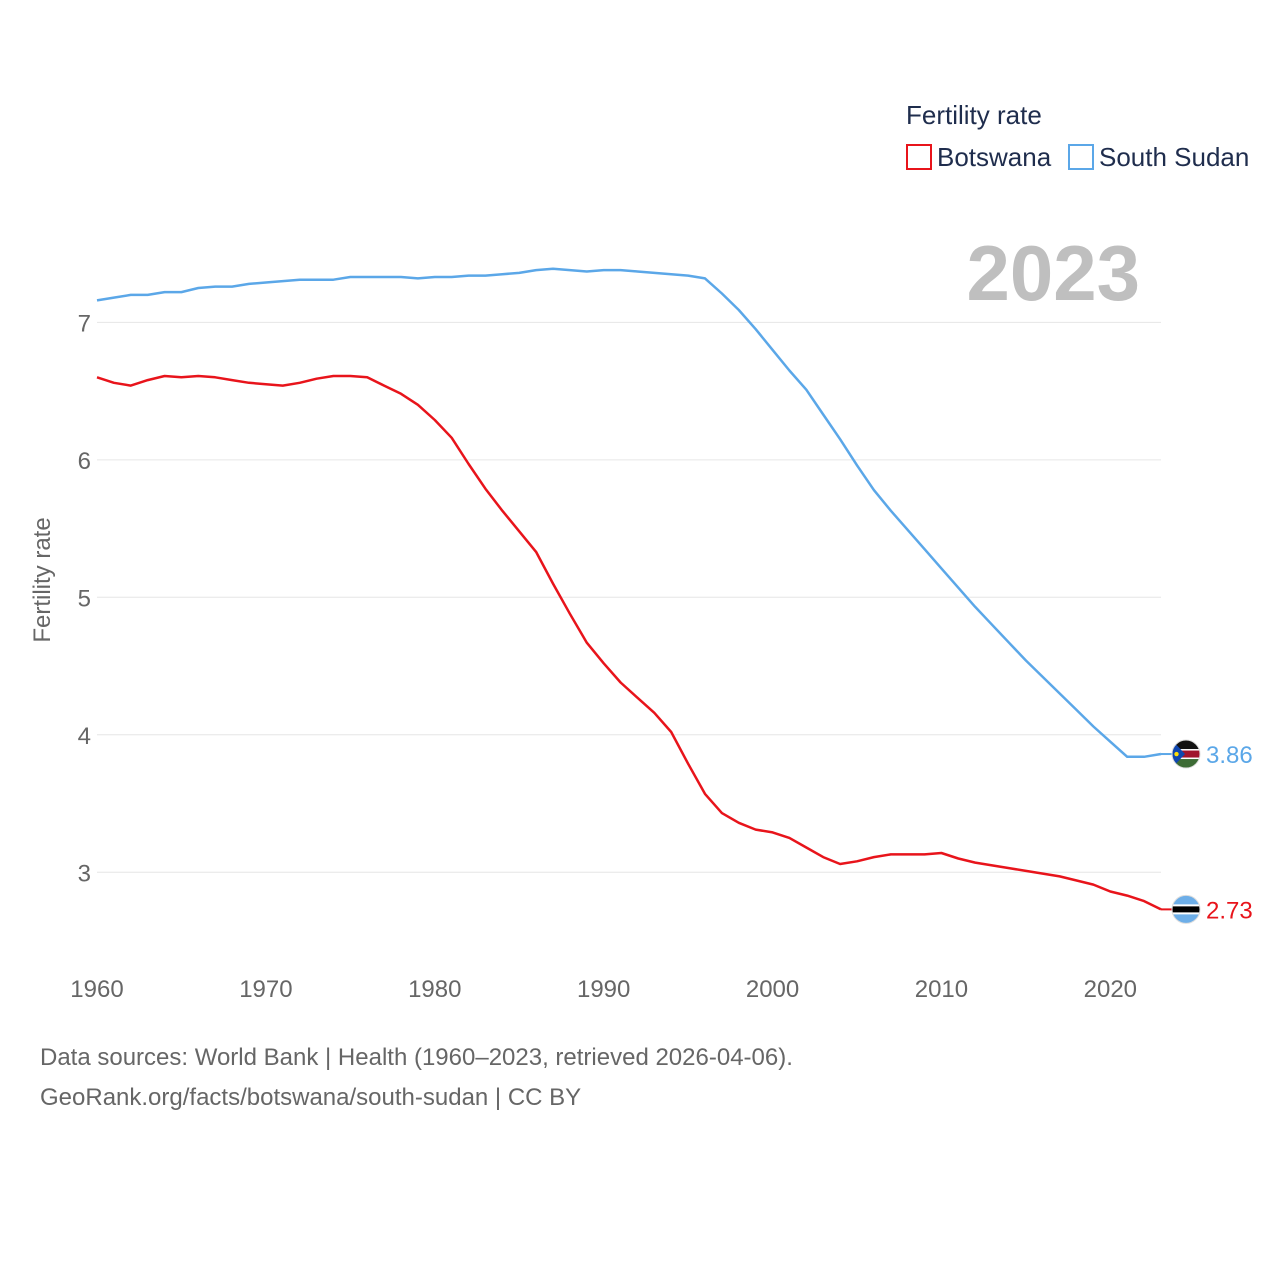  I want to click on year-label: 2023, so click(1053, 273).